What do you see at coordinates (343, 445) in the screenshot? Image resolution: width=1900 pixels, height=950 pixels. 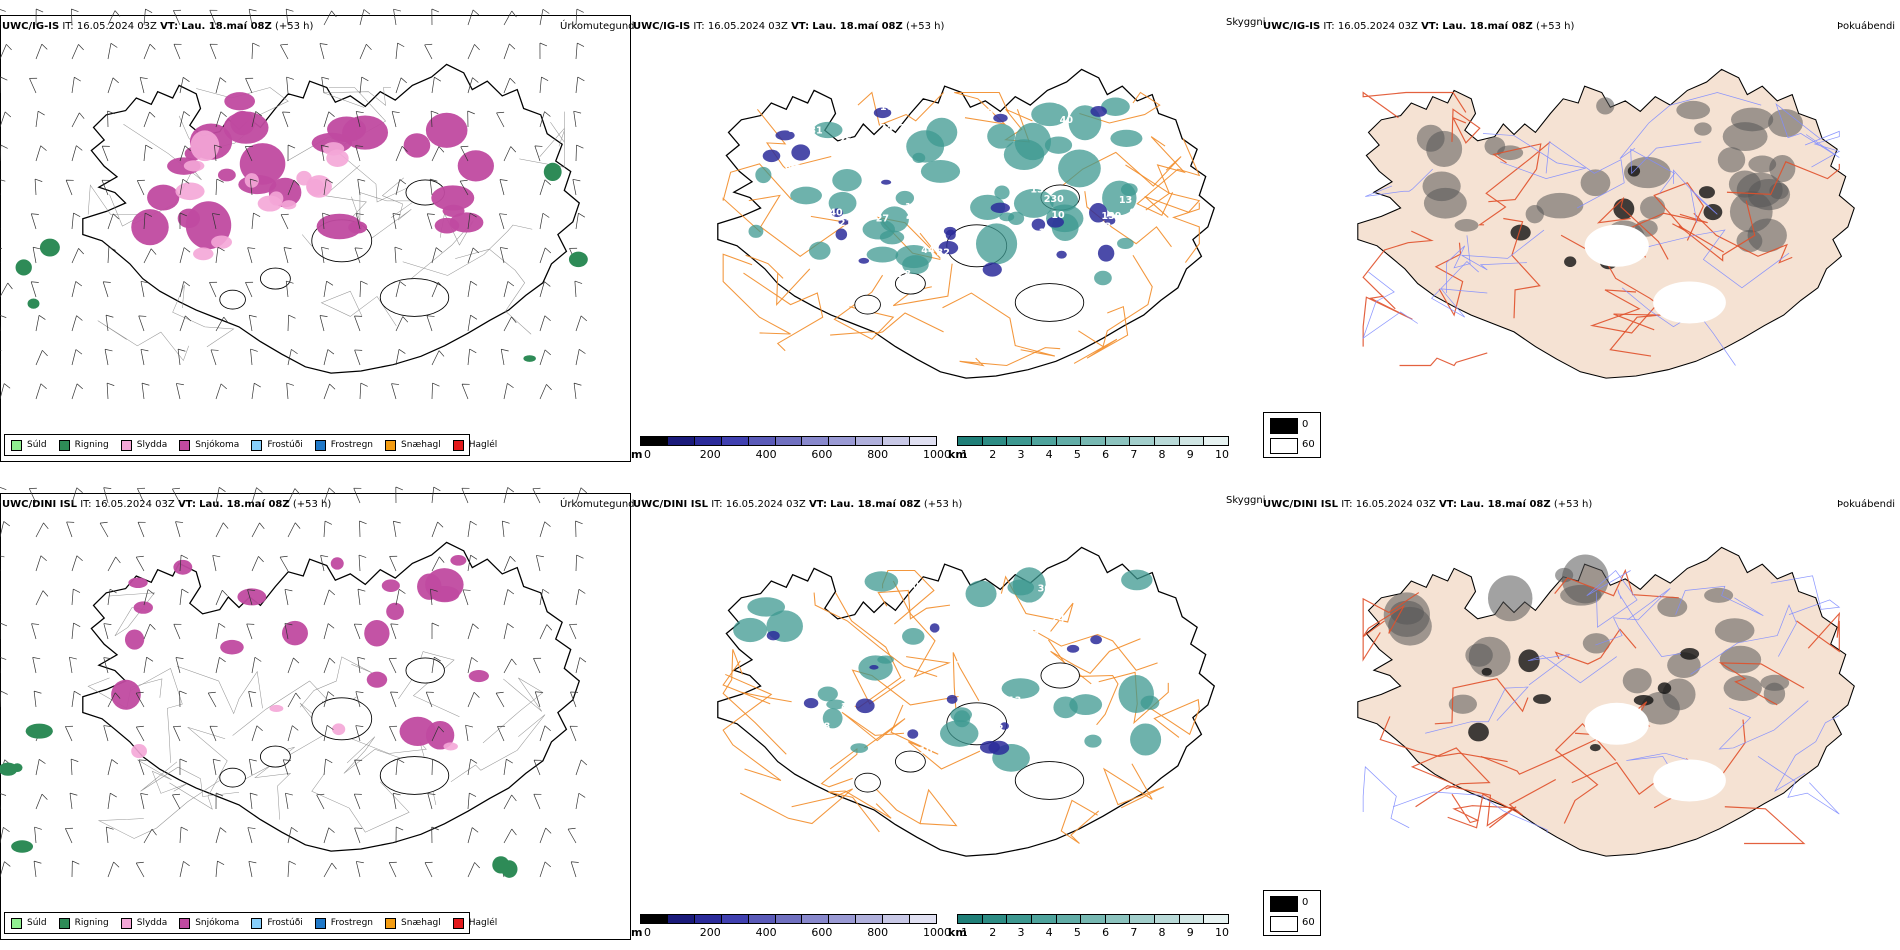 I see `legend-item: Frostregn` at bounding box center [343, 445].